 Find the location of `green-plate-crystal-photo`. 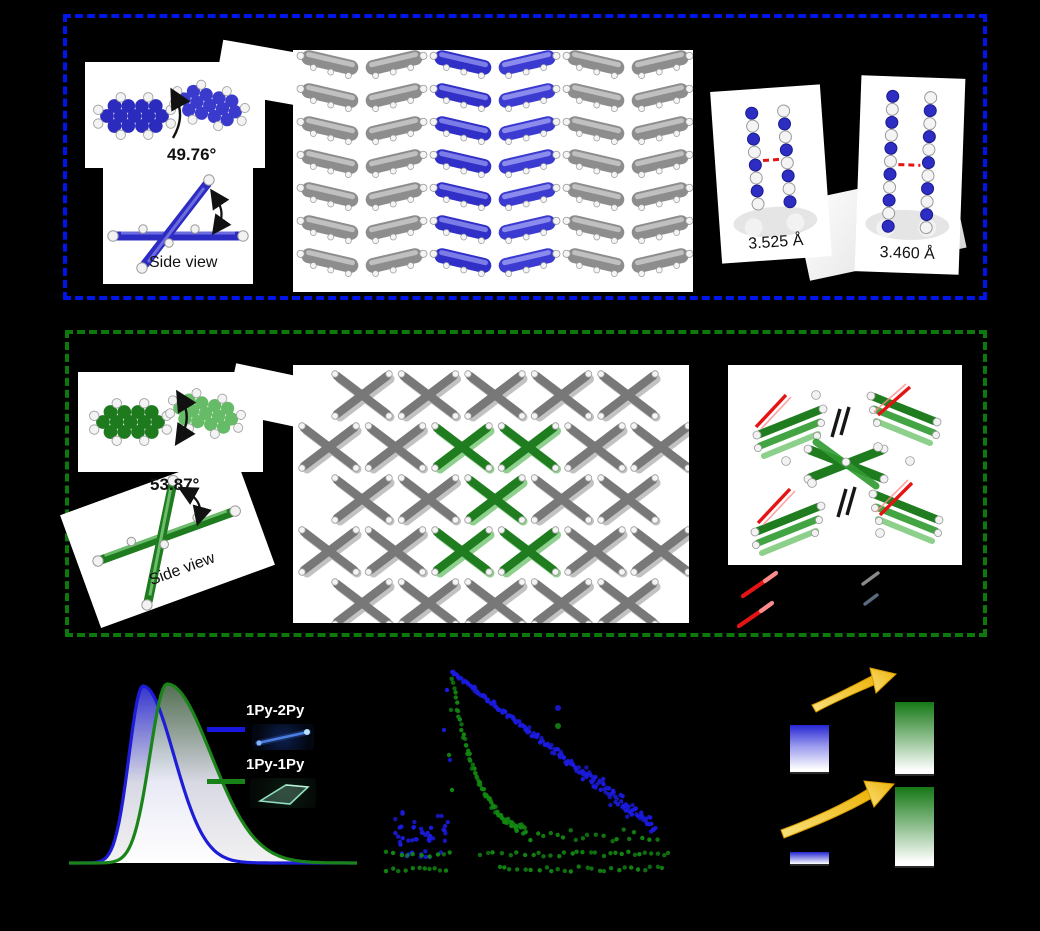

green-plate-crystal-photo is located at coordinates (283, 793).